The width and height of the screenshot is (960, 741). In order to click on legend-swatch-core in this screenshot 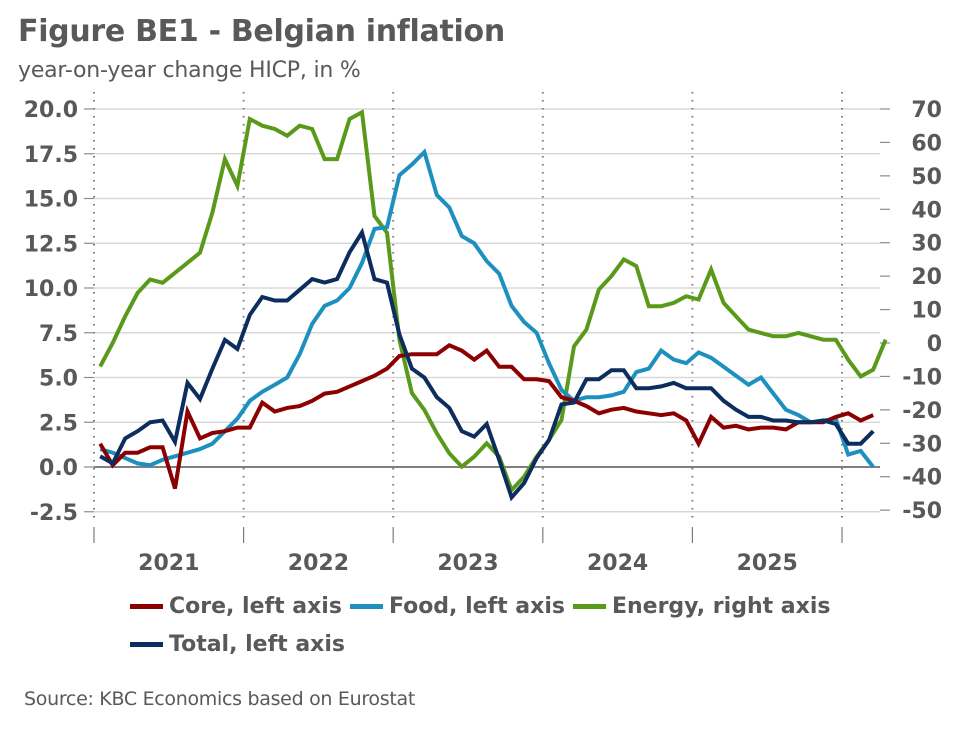, I will do `click(146, 606)`.